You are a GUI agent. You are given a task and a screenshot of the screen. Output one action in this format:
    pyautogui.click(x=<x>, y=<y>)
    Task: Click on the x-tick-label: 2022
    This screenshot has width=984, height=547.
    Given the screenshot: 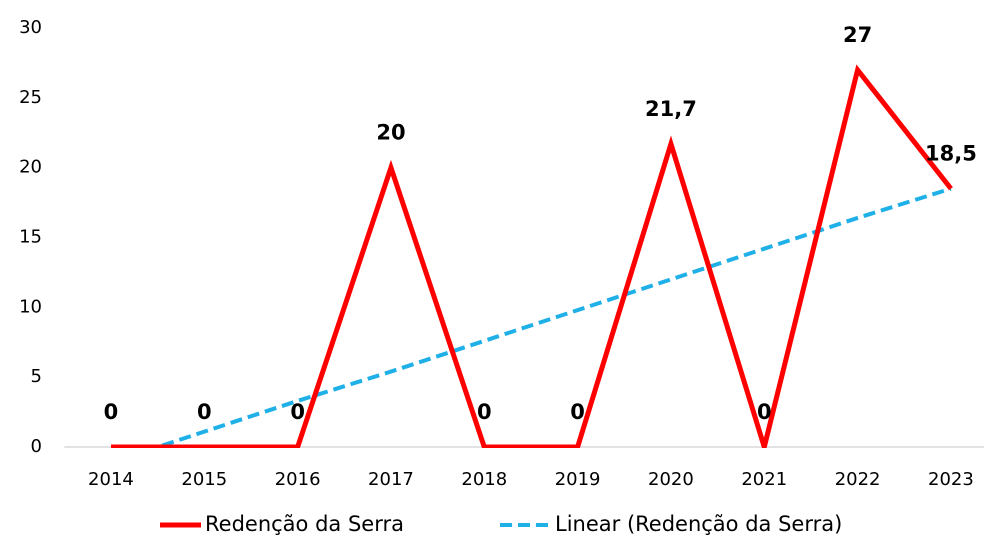 What is the action you would take?
    pyautogui.click(x=858, y=479)
    